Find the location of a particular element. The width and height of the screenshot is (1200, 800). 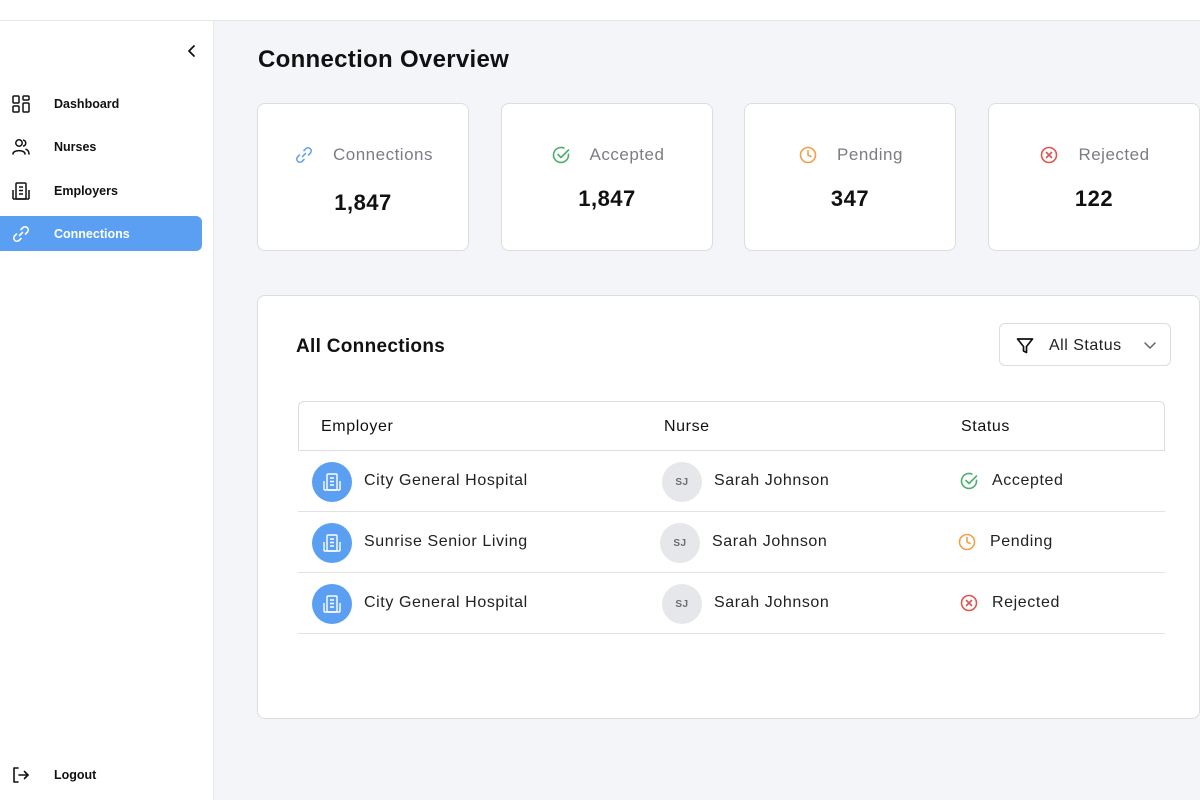

employer-name: Sunrise Senior Living is located at coordinates (446, 541).